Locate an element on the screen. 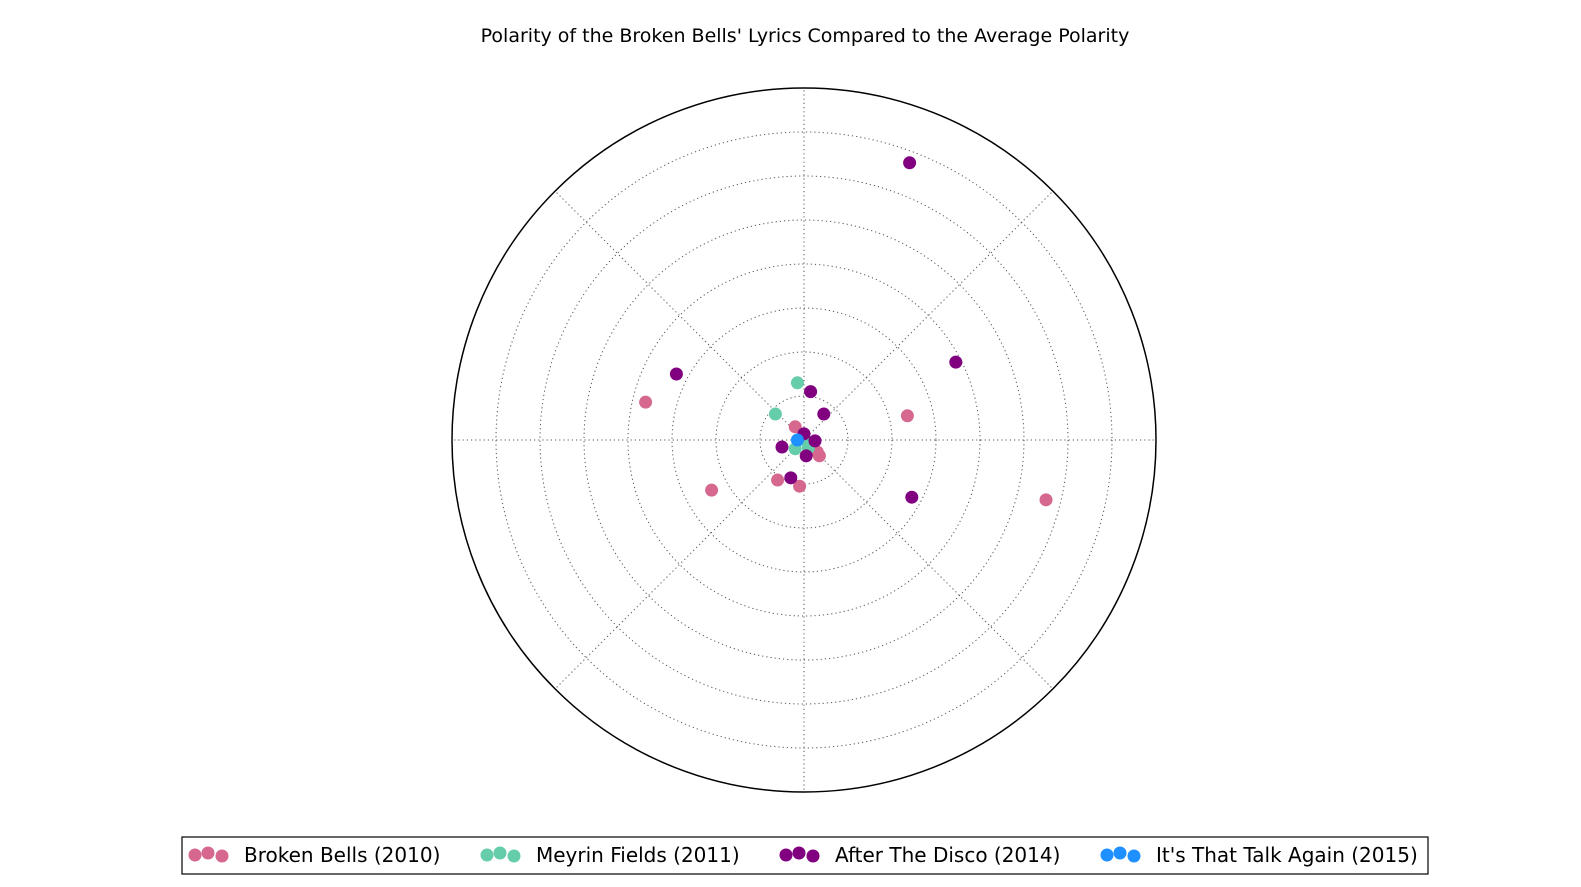 Image resolution: width=1581 pixels, height=887 pixels. legend-label: After The Disco (2014) is located at coordinates (947, 855).